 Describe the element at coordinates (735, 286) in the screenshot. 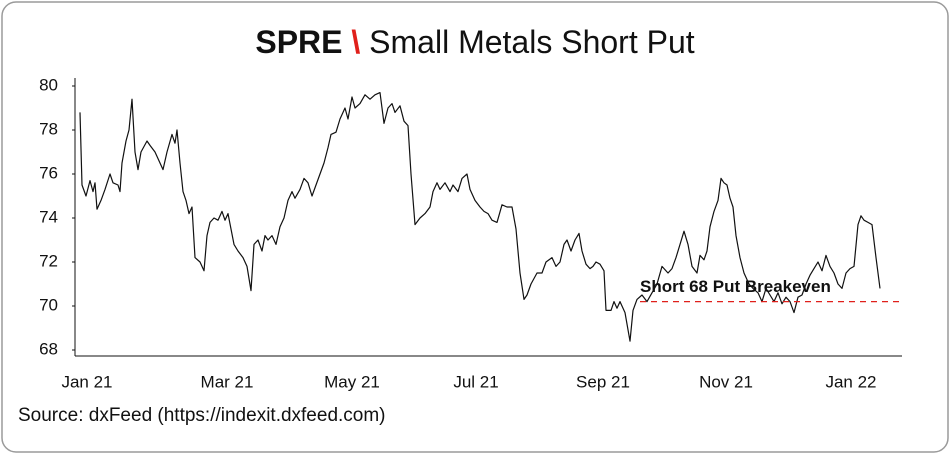

I see `breakeven-label: Short 68 Put Breakeven` at that location.